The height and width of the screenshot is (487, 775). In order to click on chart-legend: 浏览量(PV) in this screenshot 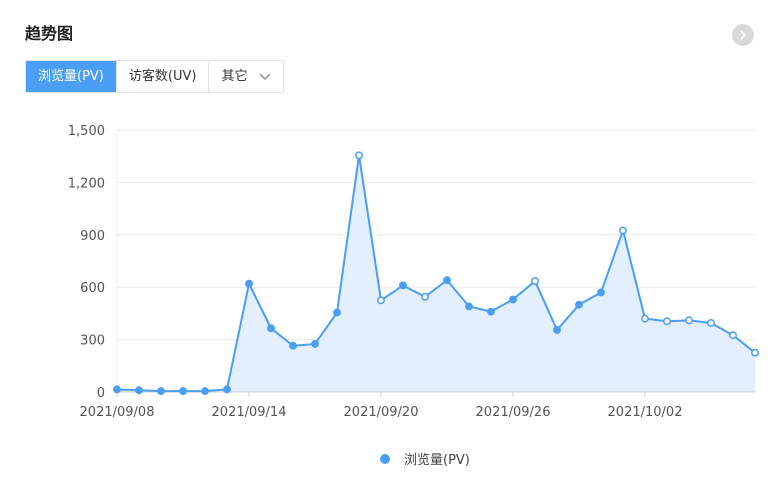, I will do `click(425, 458)`.